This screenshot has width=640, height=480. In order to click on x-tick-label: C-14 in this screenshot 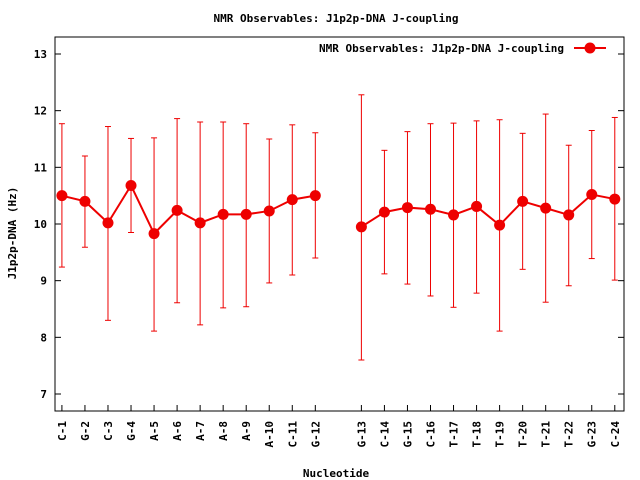, I will do `click(384, 434)`.